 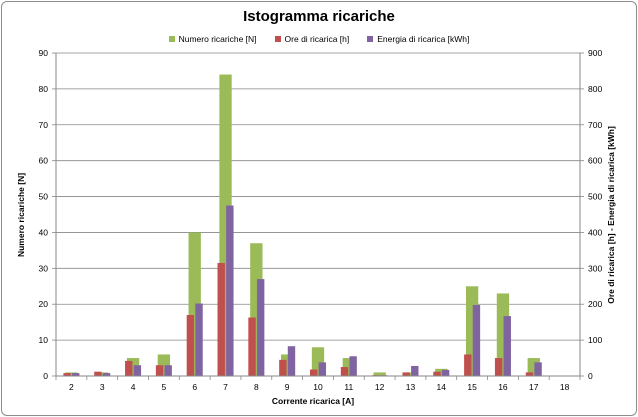 What do you see at coordinates (595, 161) in the screenshot?
I see `y-right-tick-label: 600` at bounding box center [595, 161].